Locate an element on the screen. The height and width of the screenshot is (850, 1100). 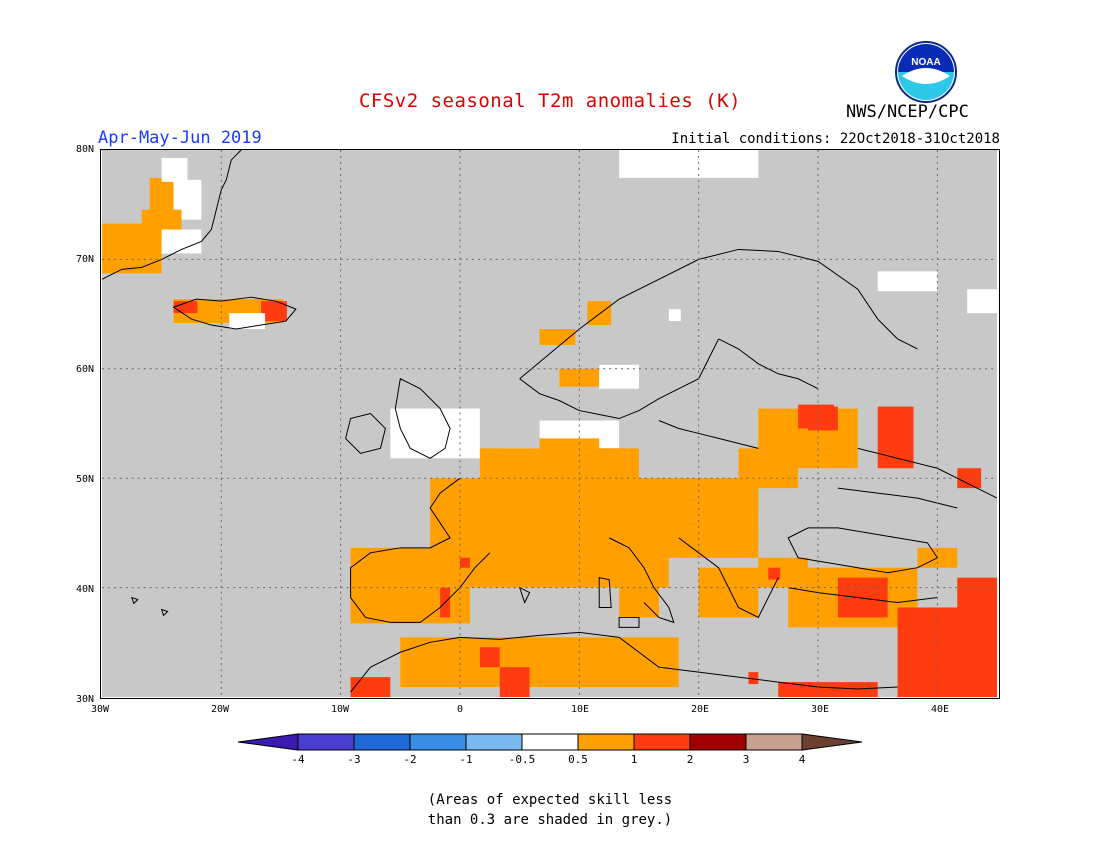
lon-label-20e: 20E is located at coordinates (700, 709).